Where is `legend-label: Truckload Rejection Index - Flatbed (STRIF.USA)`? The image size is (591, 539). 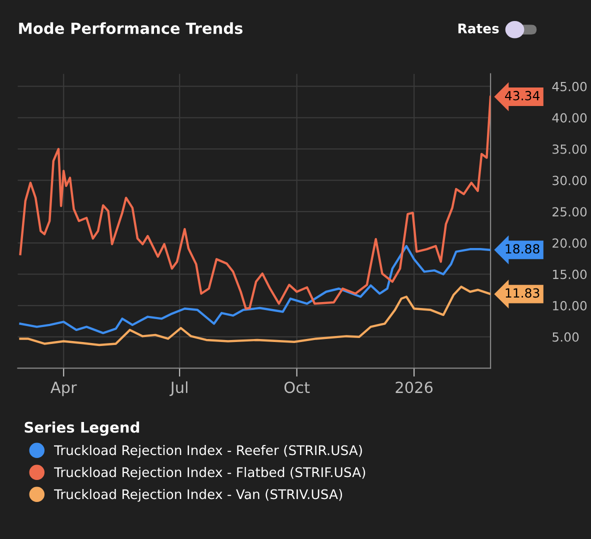
legend-label: Truckload Rejection Index - Flatbed (STRIF.USA) is located at coordinates (210, 473).